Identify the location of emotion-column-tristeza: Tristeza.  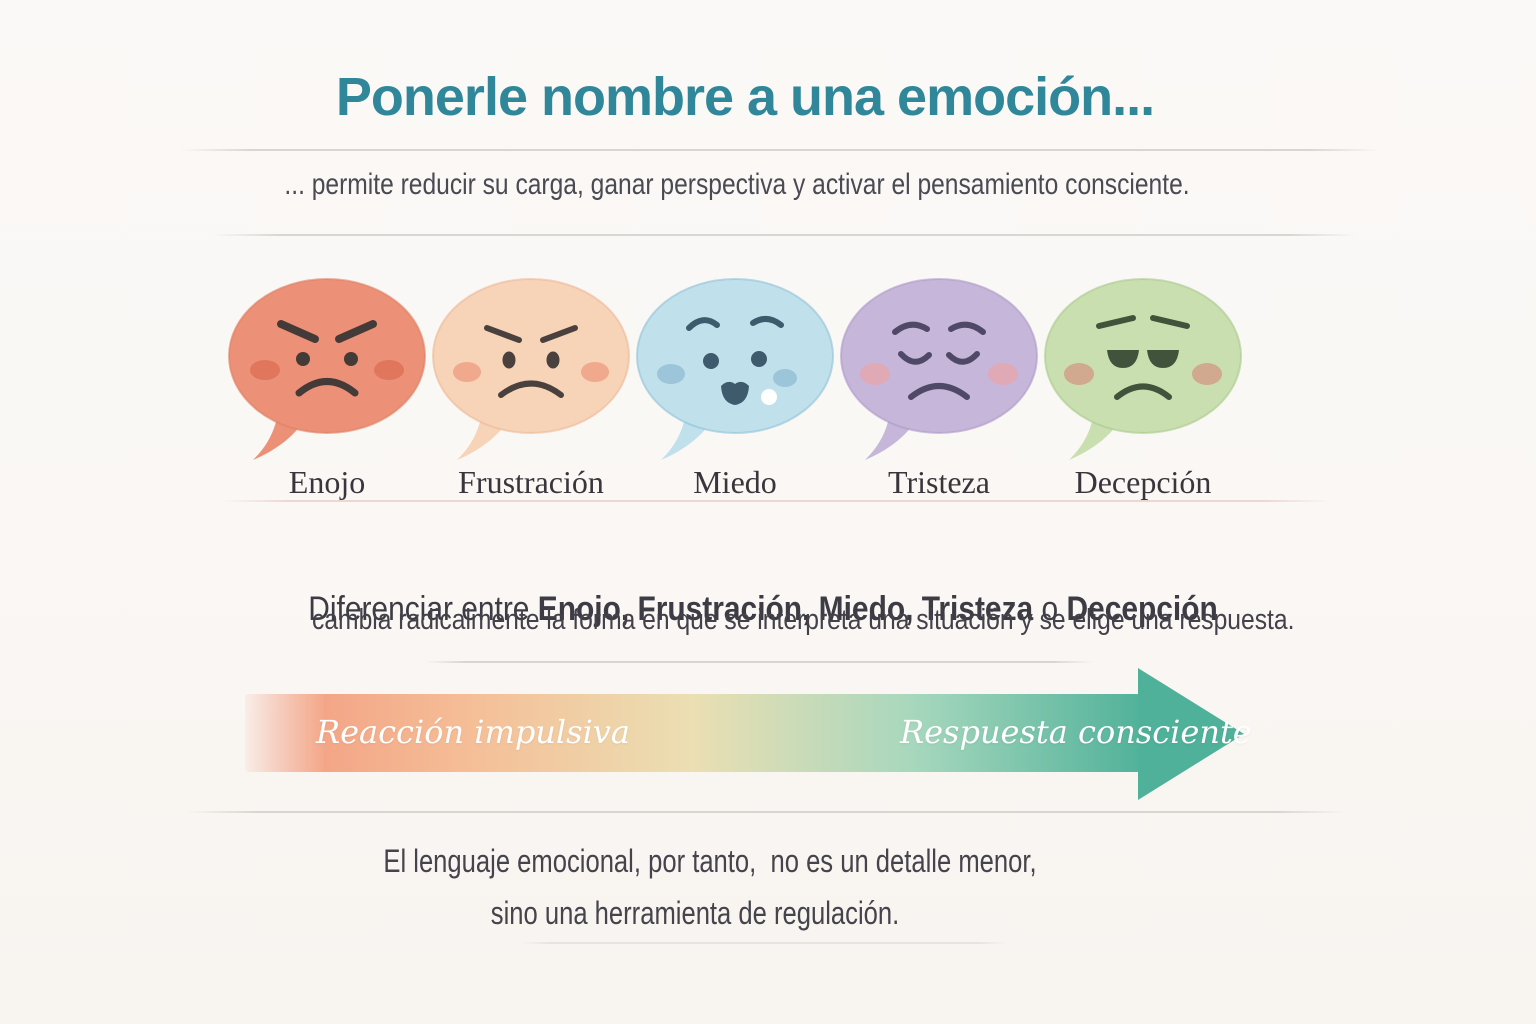
(939, 388).